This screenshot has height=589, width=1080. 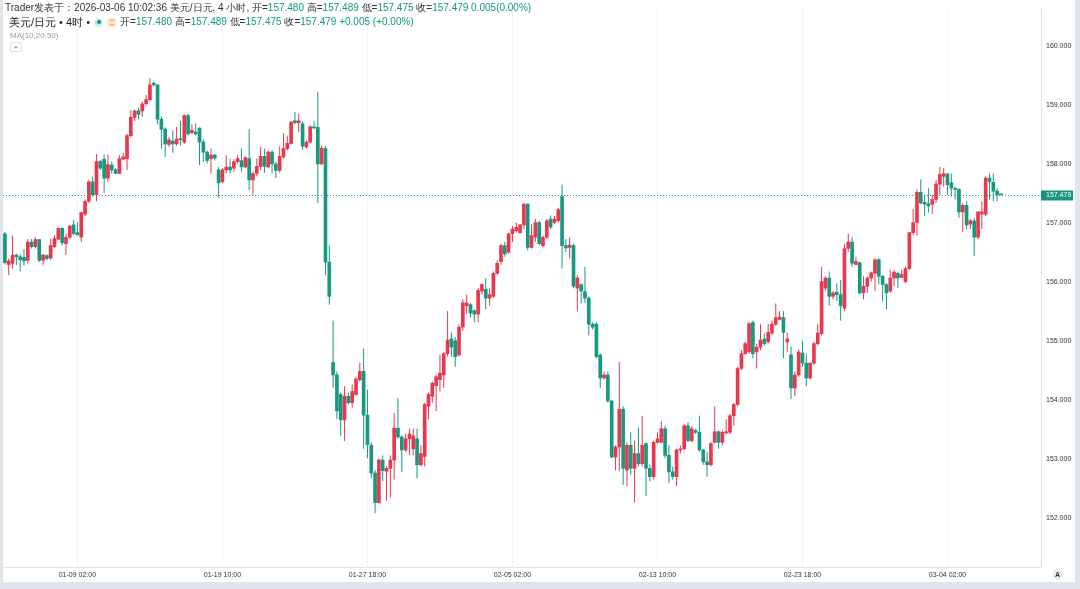 What do you see at coordinates (34, 35) in the screenshot?
I see `annotation: MA(10,20,50)` at bounding box center [34, 35].